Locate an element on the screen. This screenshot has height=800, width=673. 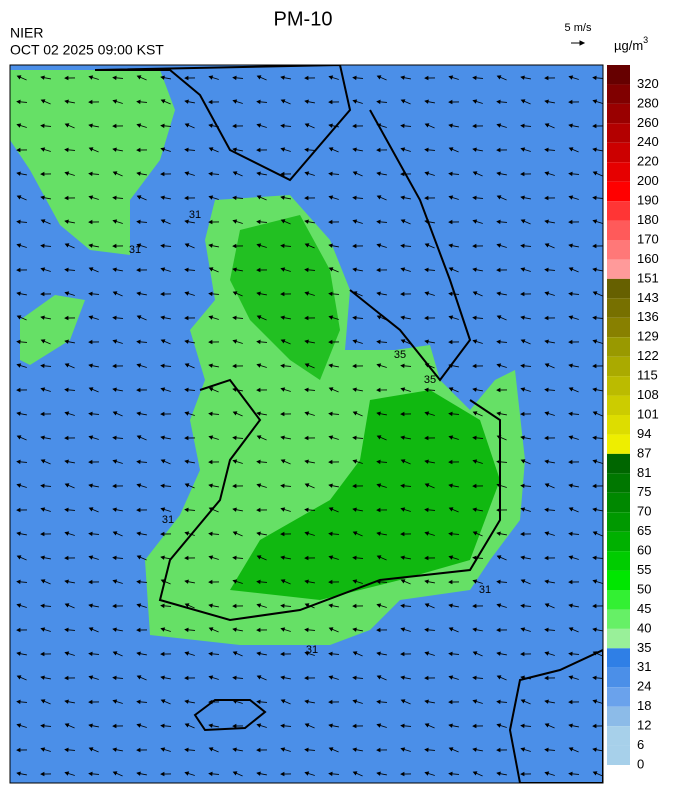
wind-scale: 5 m/s is located at coordinates (578, 28).